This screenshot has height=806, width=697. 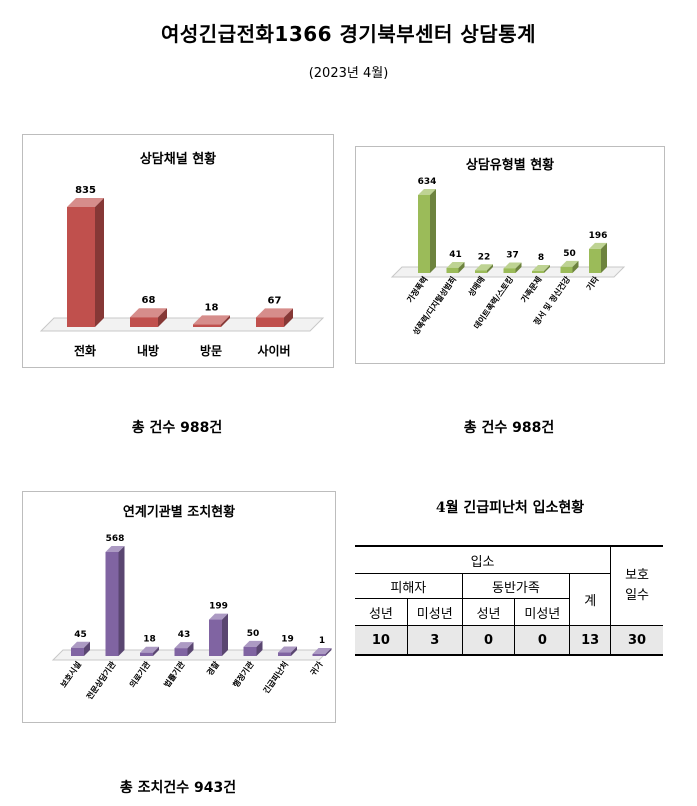 I want to click on value-victim-minor: 3, so click(x=434, y=640).